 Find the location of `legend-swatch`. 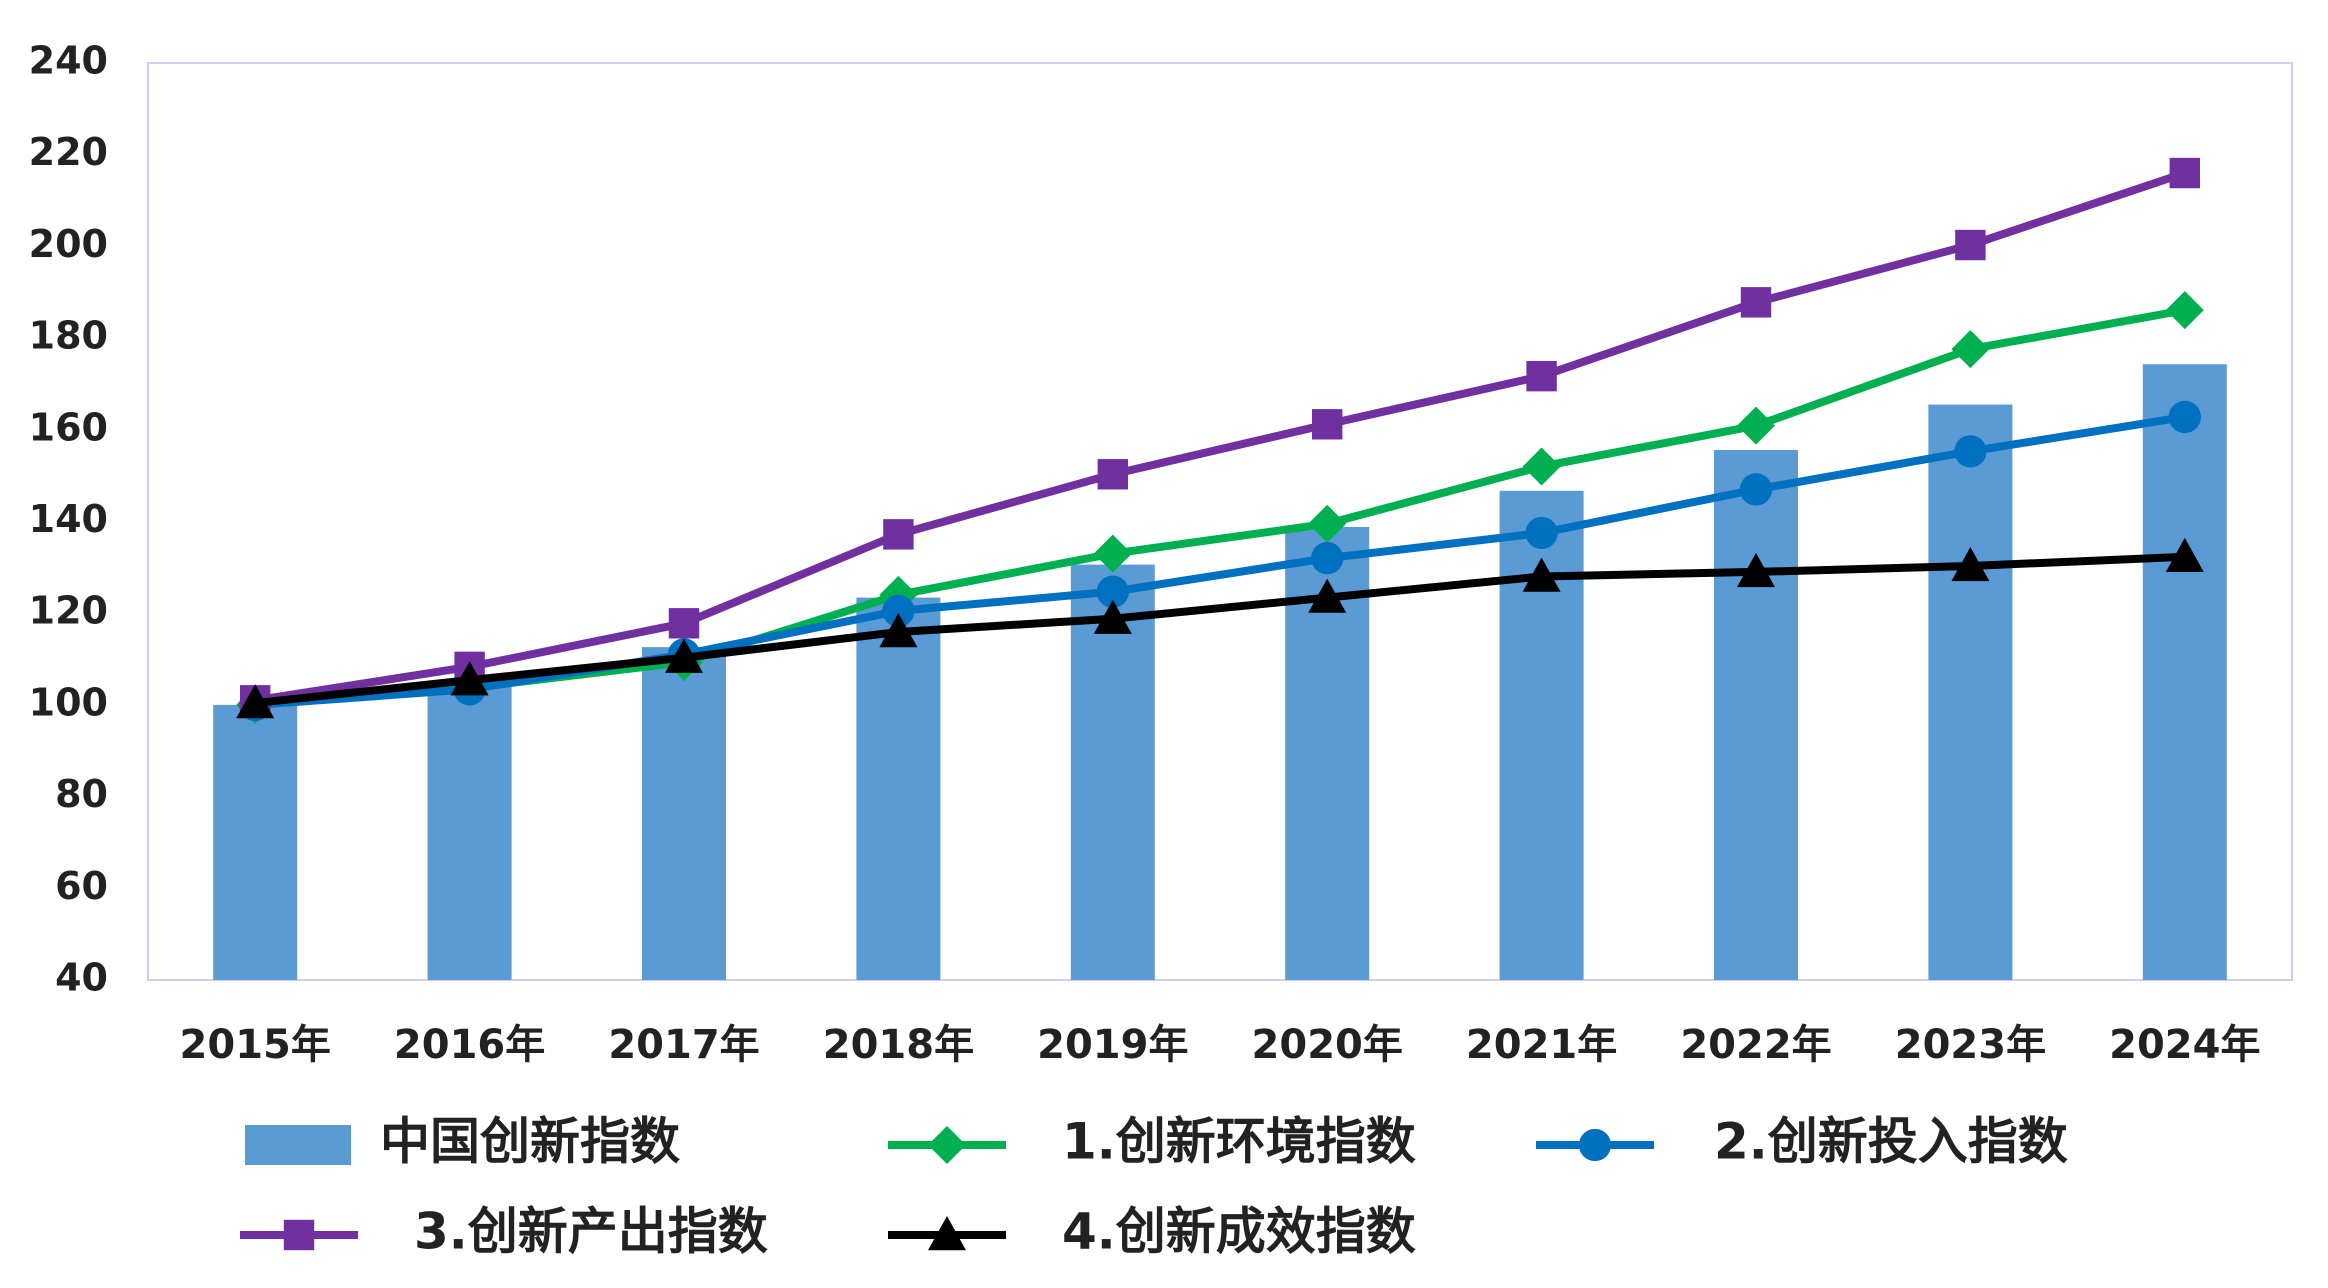

legend-swatch is located at coordinates (298, 1145).